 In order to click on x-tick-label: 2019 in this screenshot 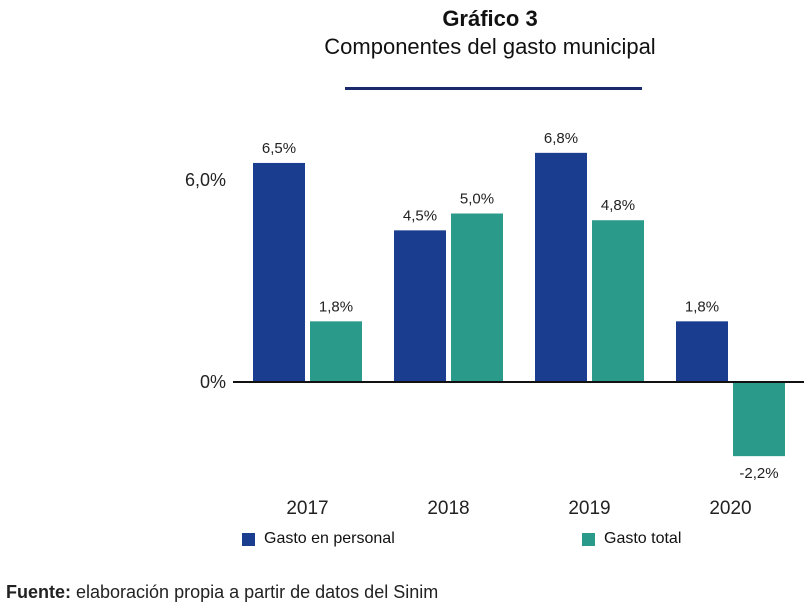, I will do `click(589, 508)`.